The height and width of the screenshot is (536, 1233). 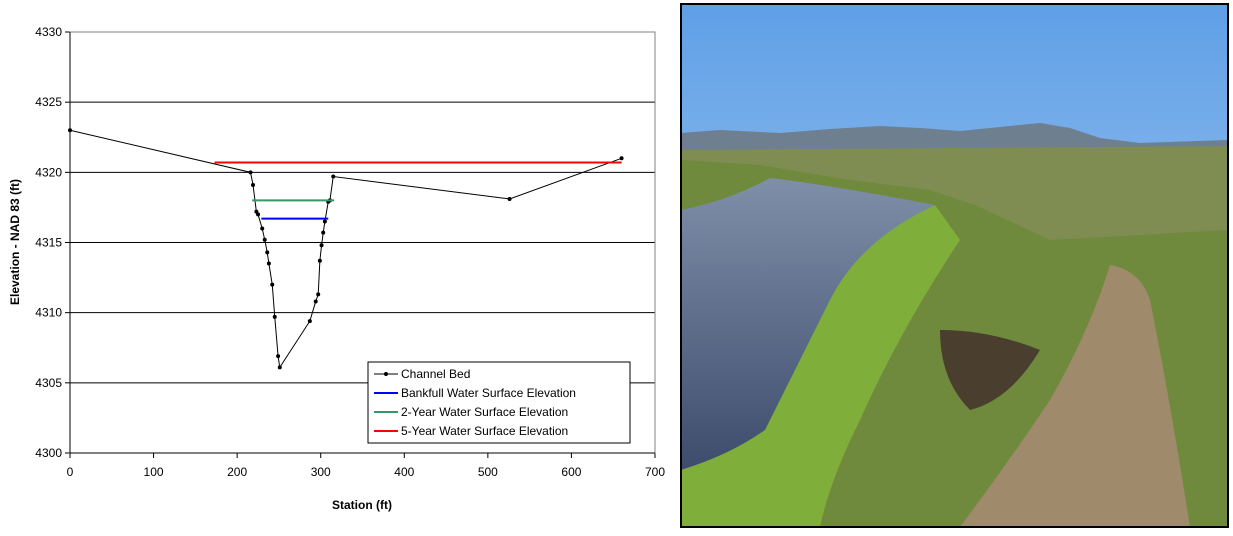 What do you see at coordinates (48, 102) in the screenshot?
I see `y-tick-label: 4325` at bounding box center [48, 102].